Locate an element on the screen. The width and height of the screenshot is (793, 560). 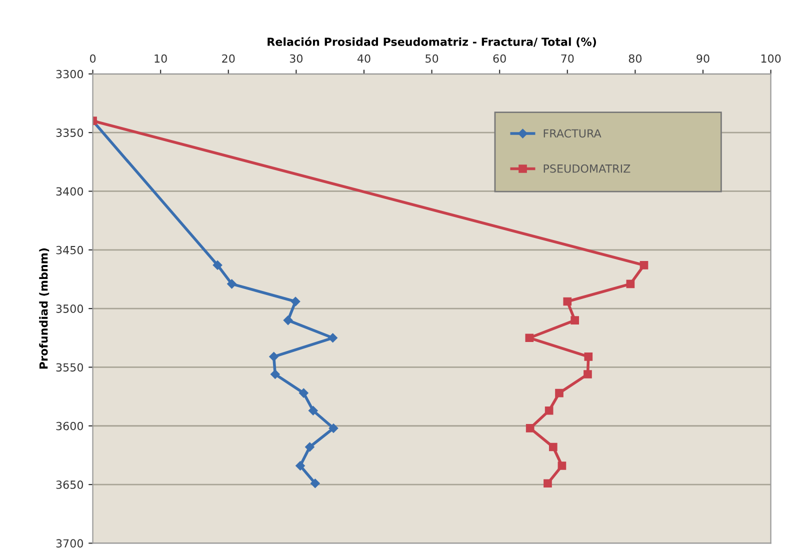
y-tick-label: 3650 is located at coordinates (70, 484).